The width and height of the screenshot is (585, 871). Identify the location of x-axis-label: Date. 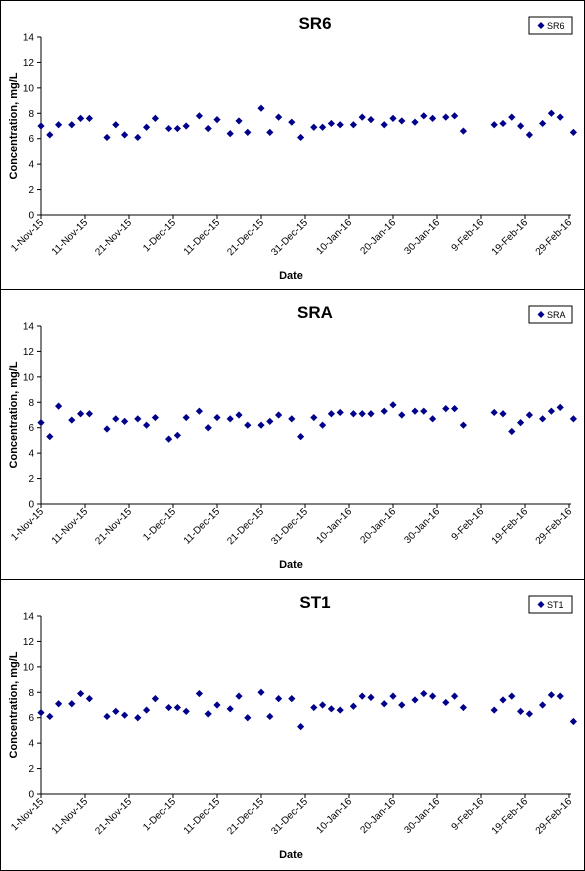
(291, 276).